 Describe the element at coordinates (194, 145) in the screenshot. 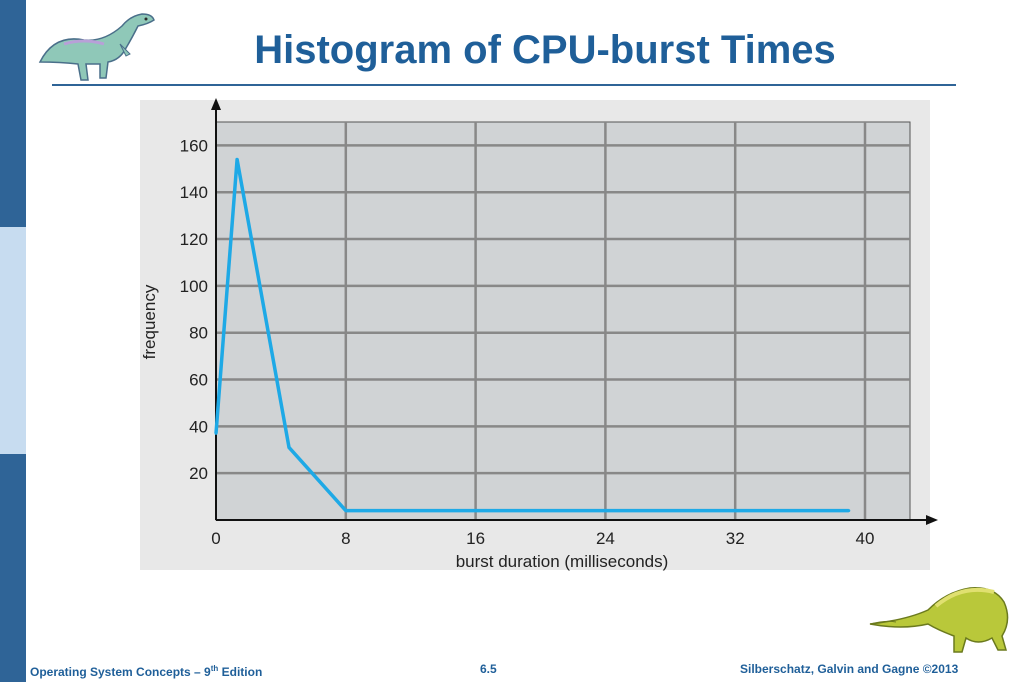

I see `y-tick-label: 160` at that location.